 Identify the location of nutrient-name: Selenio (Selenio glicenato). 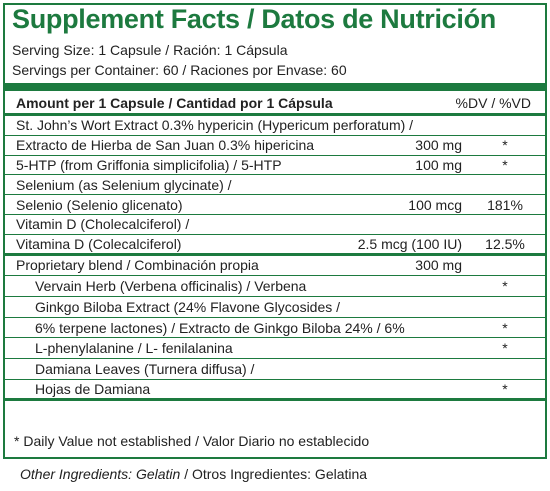
(99, 204).